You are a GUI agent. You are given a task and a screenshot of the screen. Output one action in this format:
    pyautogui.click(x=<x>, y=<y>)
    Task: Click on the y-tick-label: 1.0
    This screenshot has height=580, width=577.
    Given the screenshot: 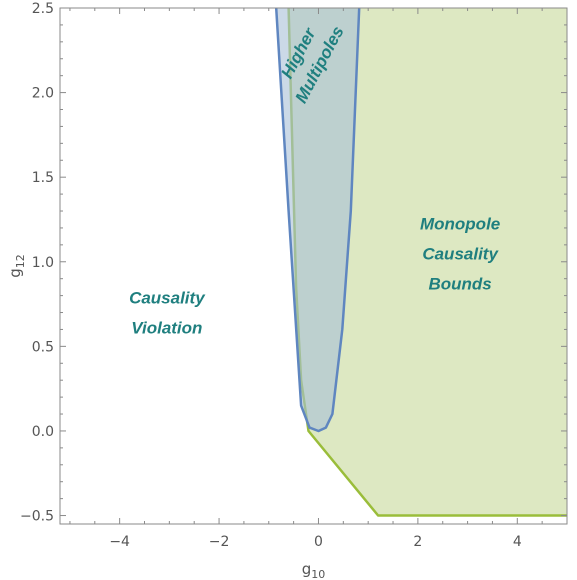 What is the action you would take?
    pyautogui.click(x=43, y=263)
    